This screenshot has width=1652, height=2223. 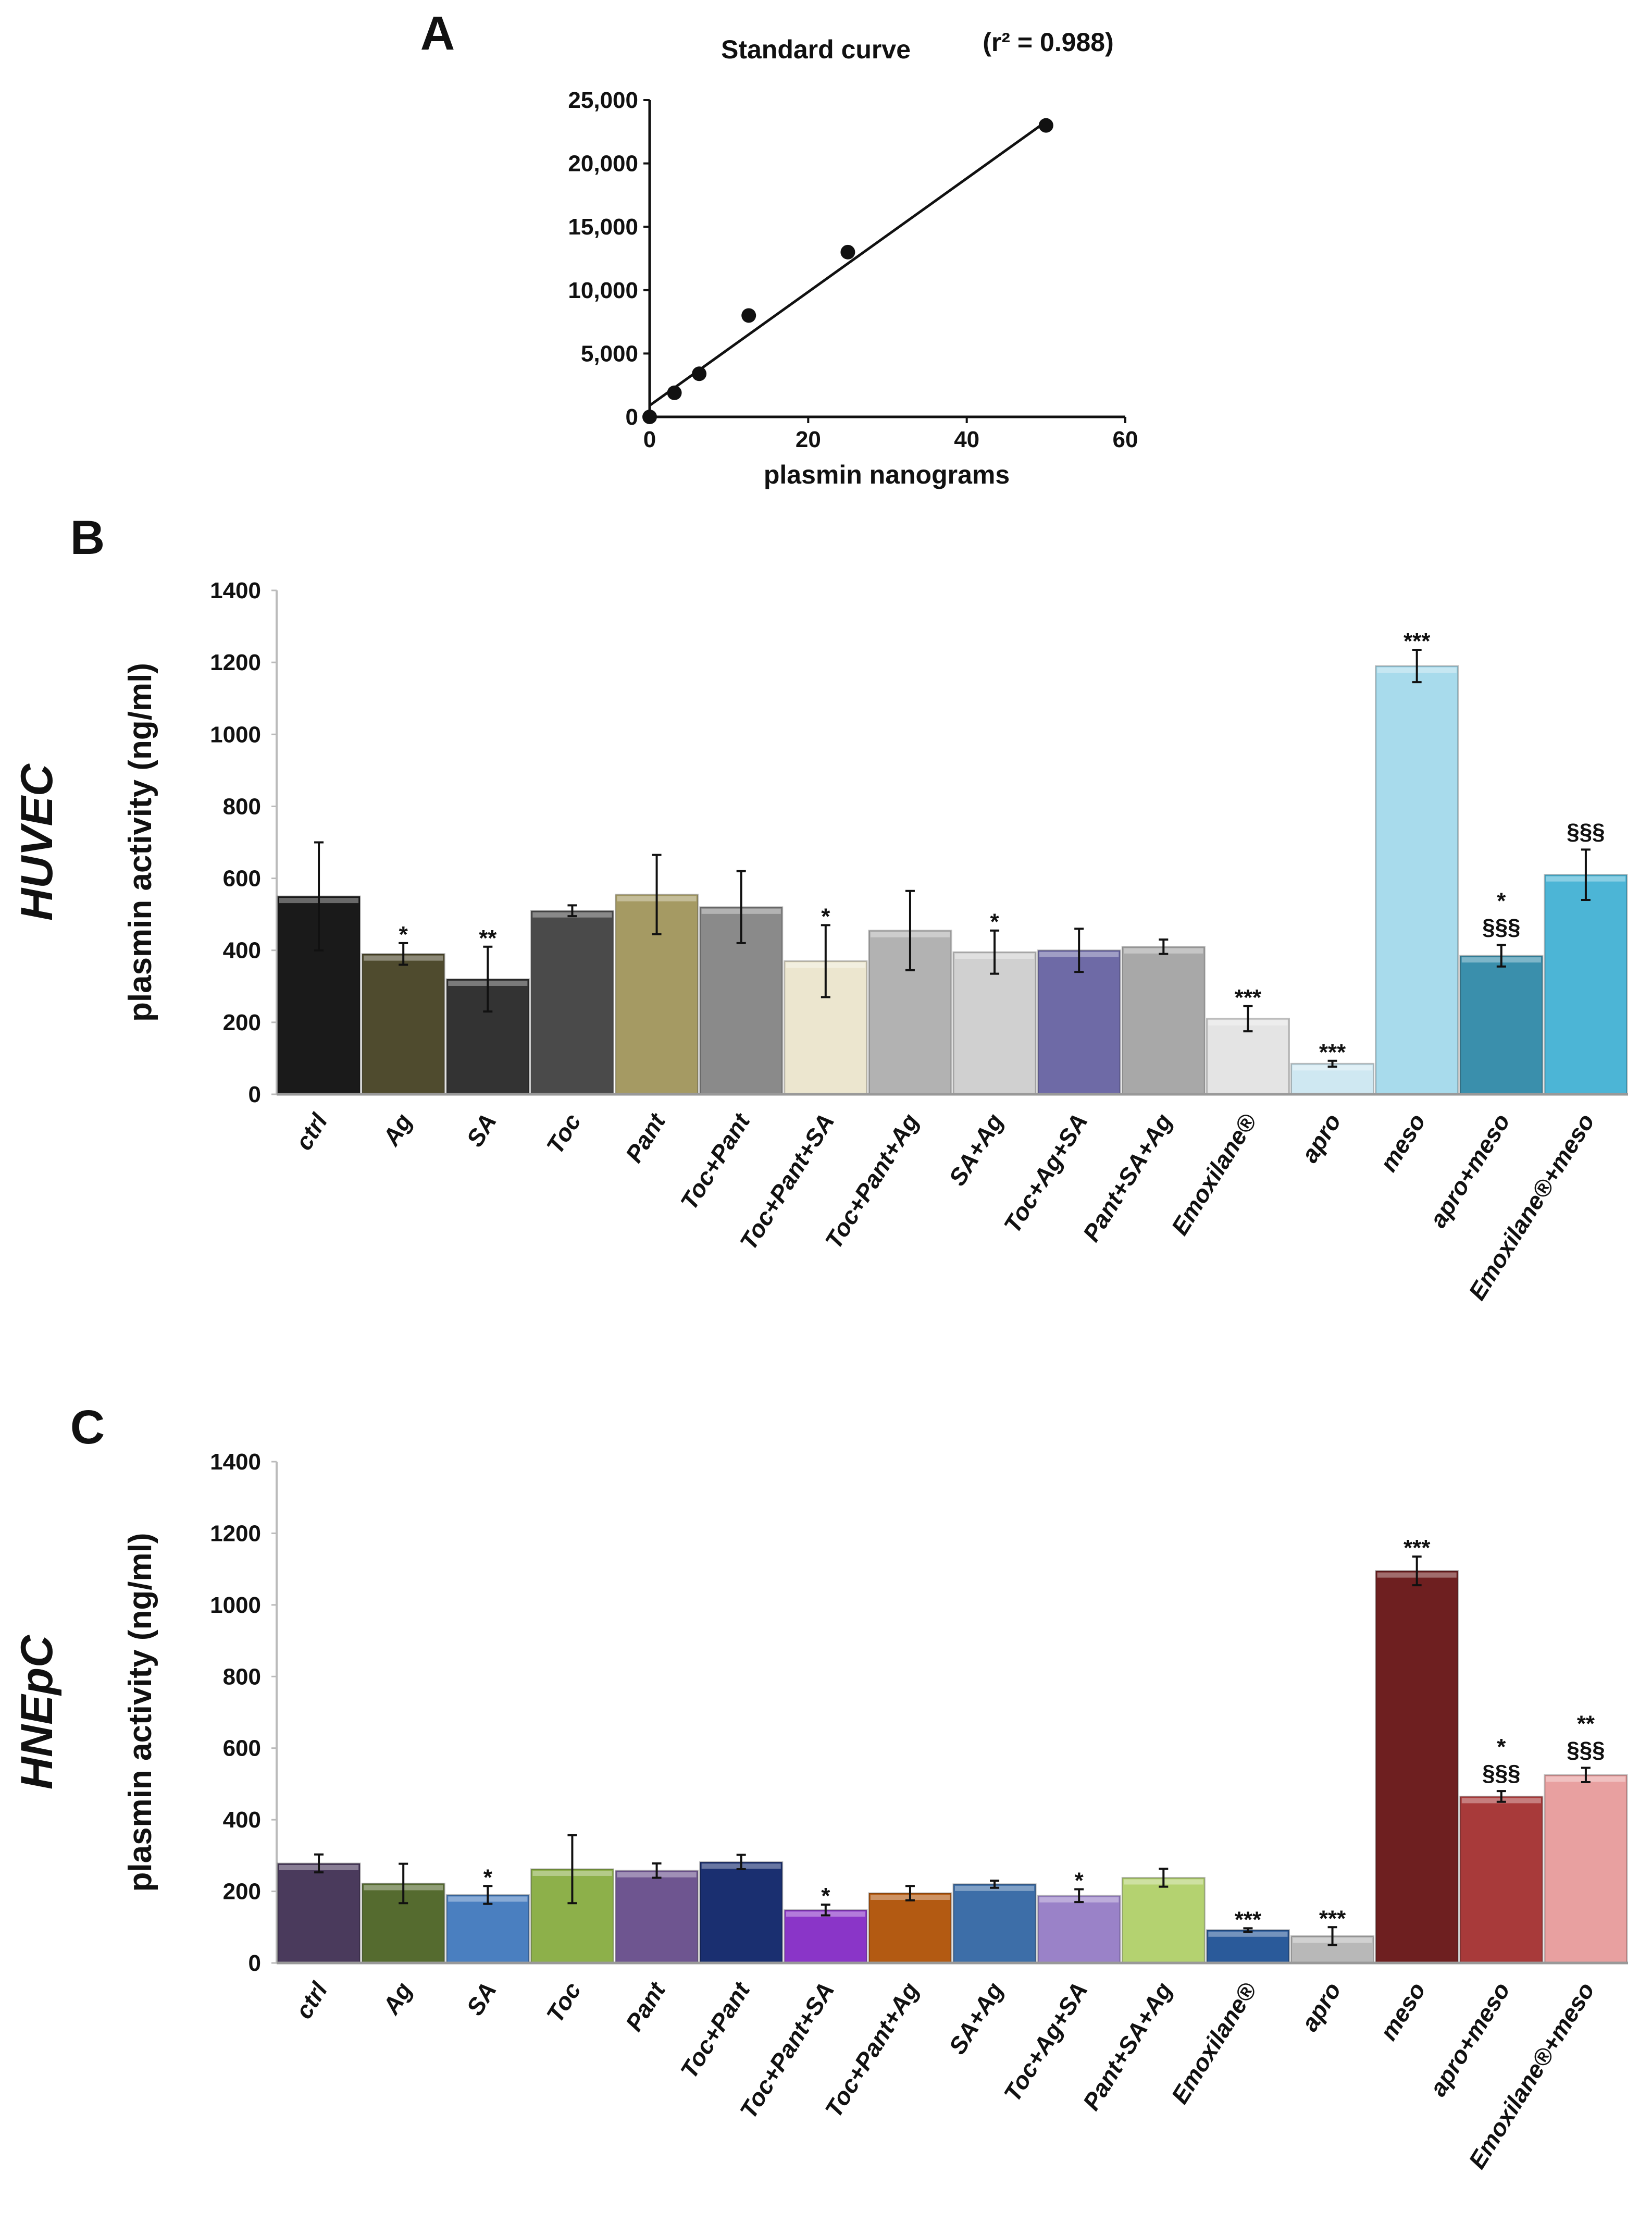 What do you see at coordinates (609, 353) in the screenshot?
I see `y-tick-label: 5,000` at bounding box center [609, 353].